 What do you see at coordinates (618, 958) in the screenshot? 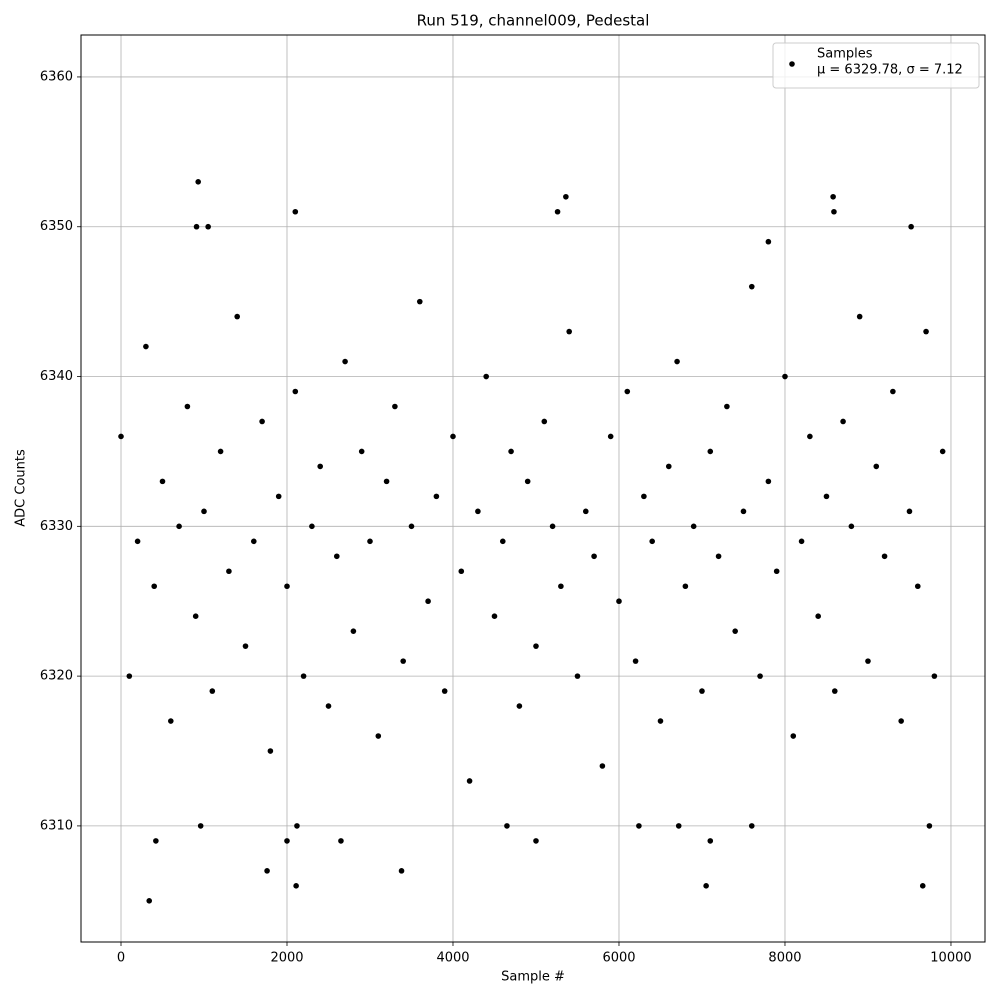
I see `x-tick-label: 6000` at bounding box center [618, 958].